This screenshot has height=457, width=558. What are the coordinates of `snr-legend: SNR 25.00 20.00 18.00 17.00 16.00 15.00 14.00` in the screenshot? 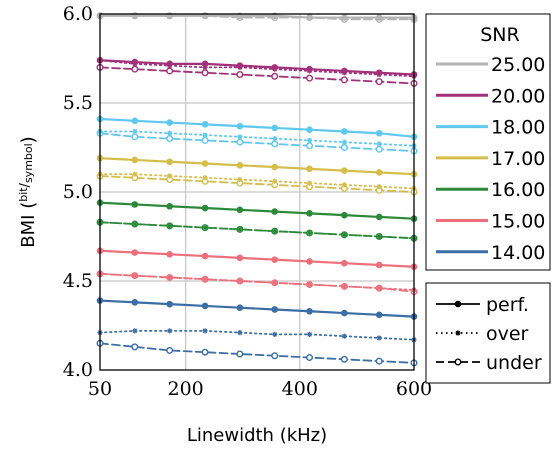 It's located at (488, 142).